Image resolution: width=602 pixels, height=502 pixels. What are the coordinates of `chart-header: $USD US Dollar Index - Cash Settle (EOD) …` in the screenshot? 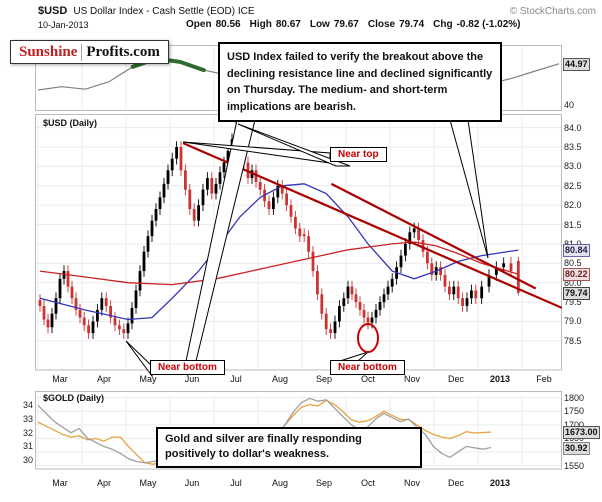 It's located at (146, 11).